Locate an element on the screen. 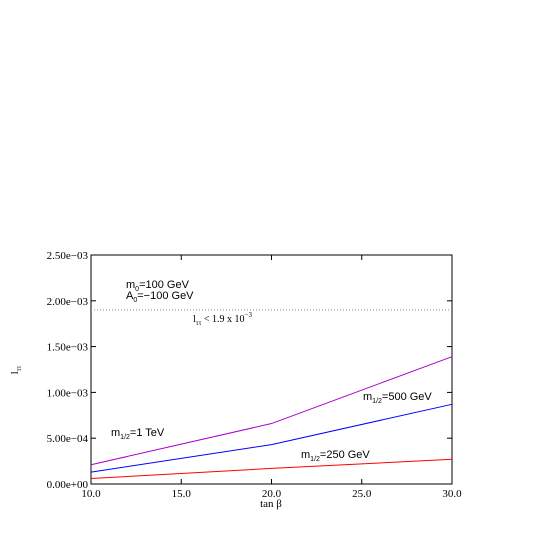 The width and height of the screenshot is (545, 545). x-axis-title: tan β is located at coordinates (271, 504).